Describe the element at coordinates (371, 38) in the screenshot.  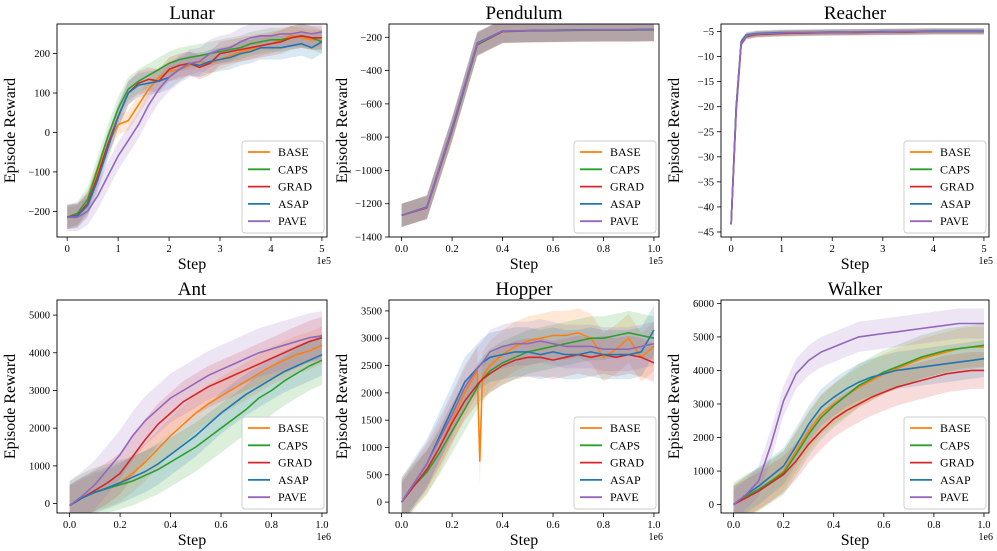
I see `y-tick-label: −200` at that location.